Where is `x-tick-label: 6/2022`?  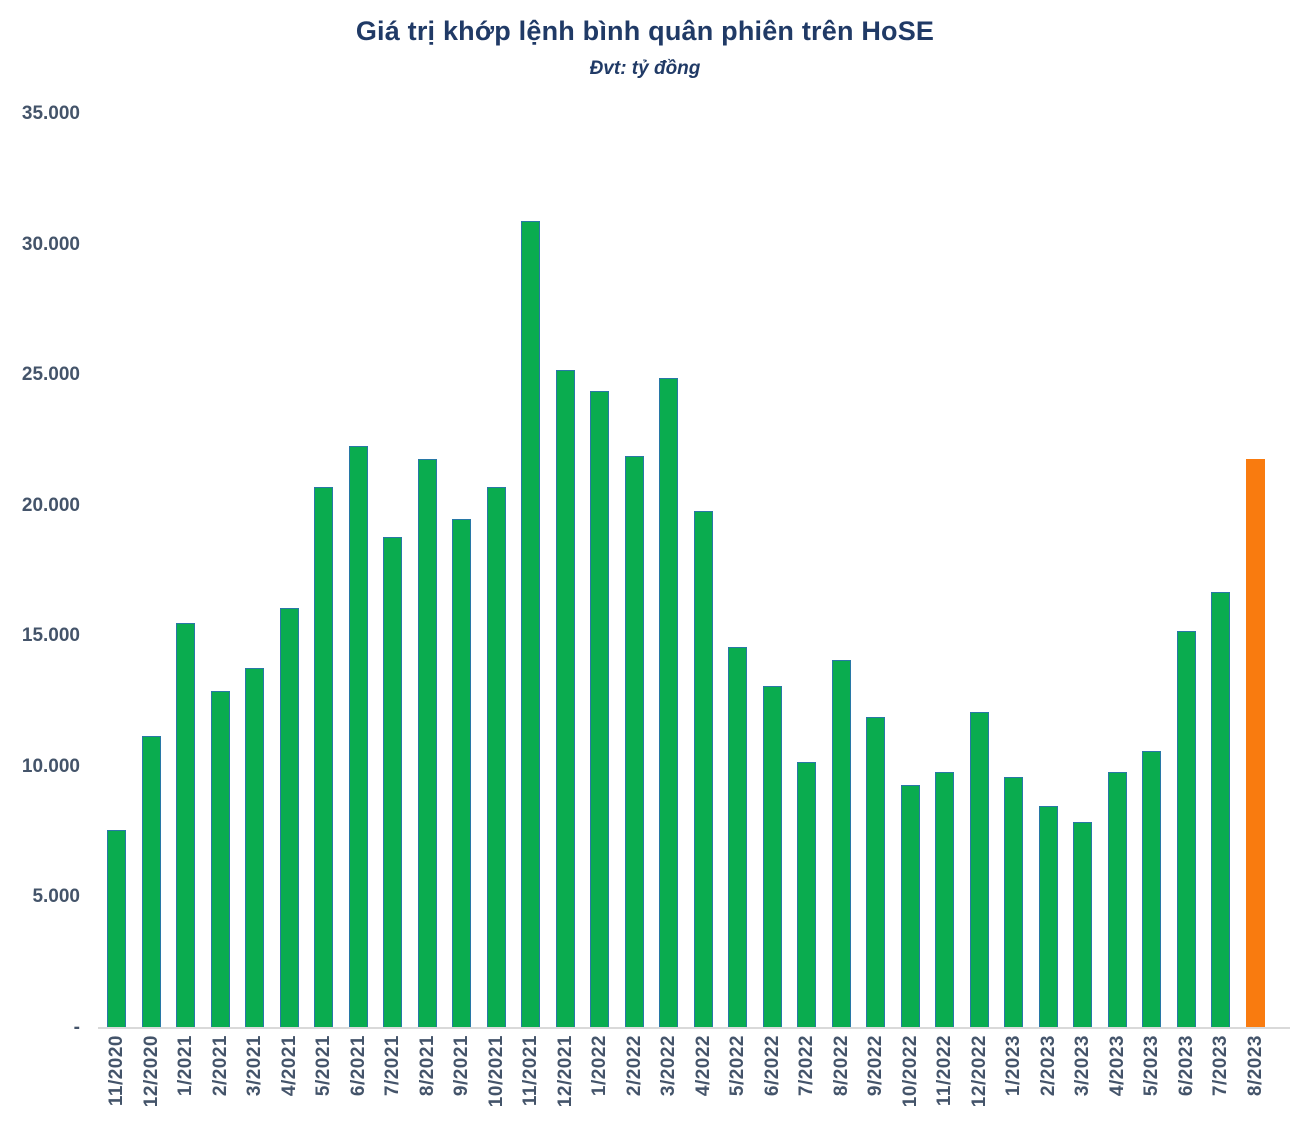 x-tick-label: 6/2022 is located at coordinates (772, 1066).